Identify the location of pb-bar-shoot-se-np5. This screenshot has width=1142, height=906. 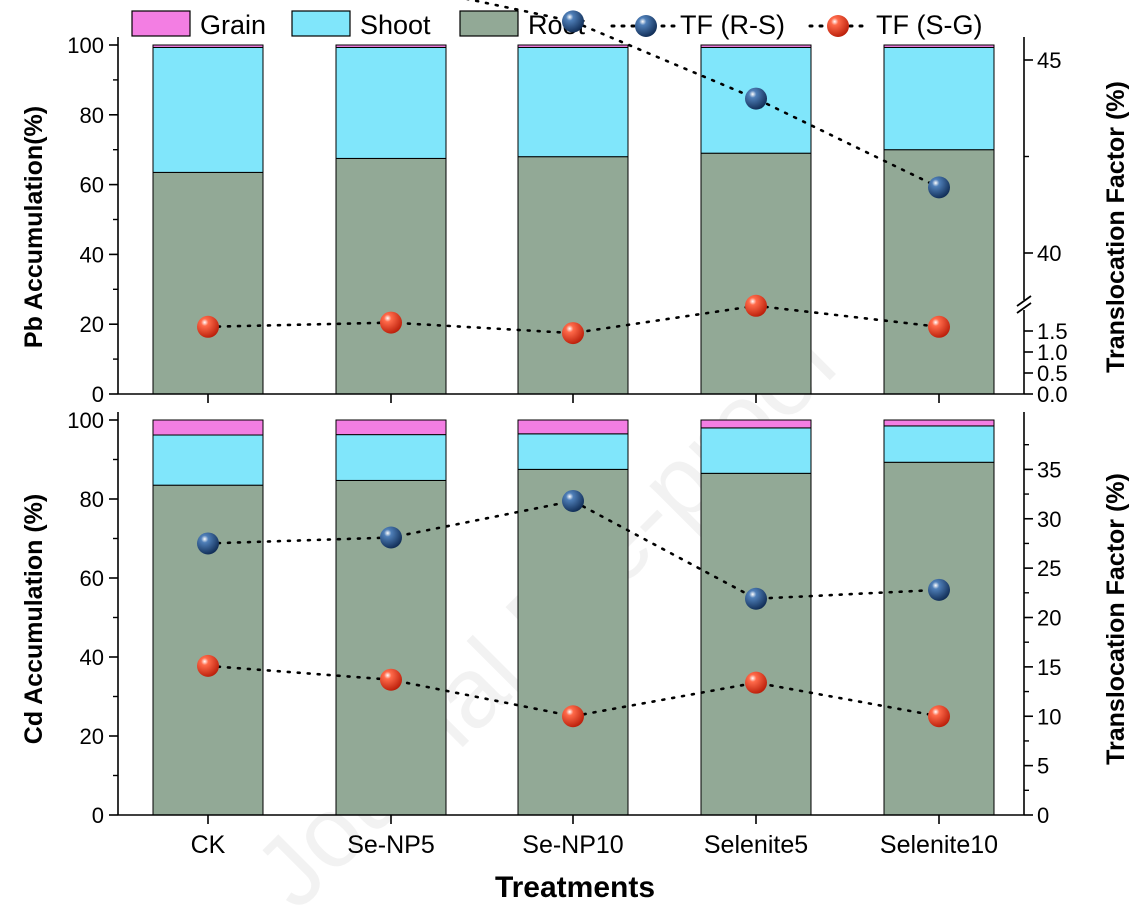
(391, 102).